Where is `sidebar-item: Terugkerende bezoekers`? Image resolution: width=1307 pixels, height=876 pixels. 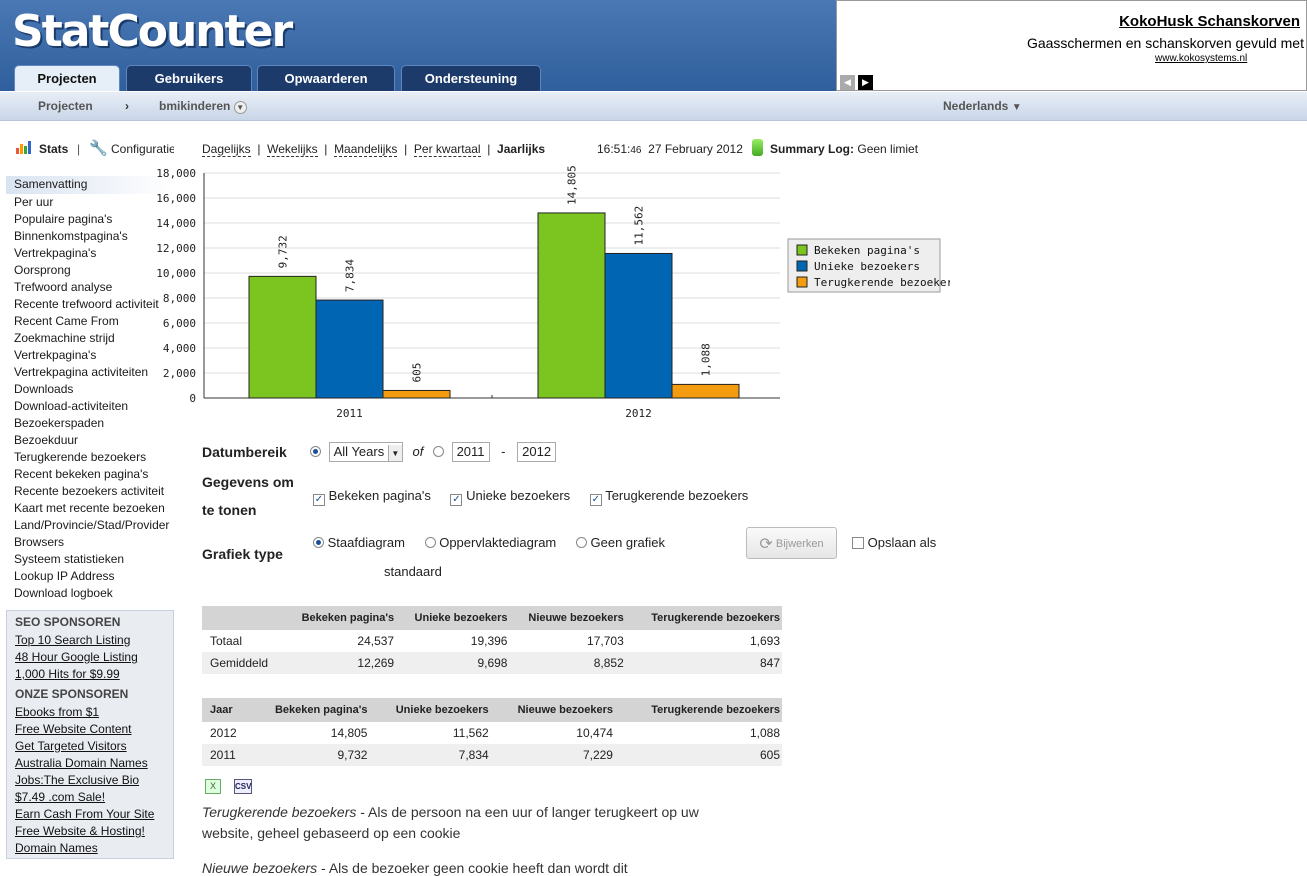
sidebar-item: Terugkerende bezoekers is located at coordinates (80, 457).